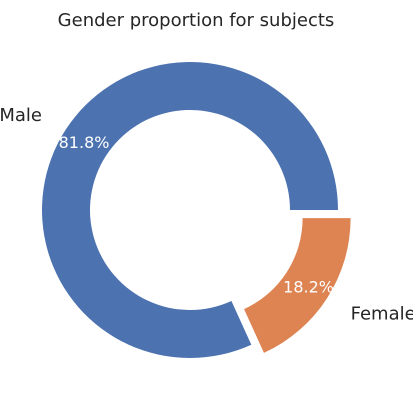 The image size is (413, 412). Describe the element at coordinates (382, 313) in the screenshot. I see `category-label-female: Female` at that location.